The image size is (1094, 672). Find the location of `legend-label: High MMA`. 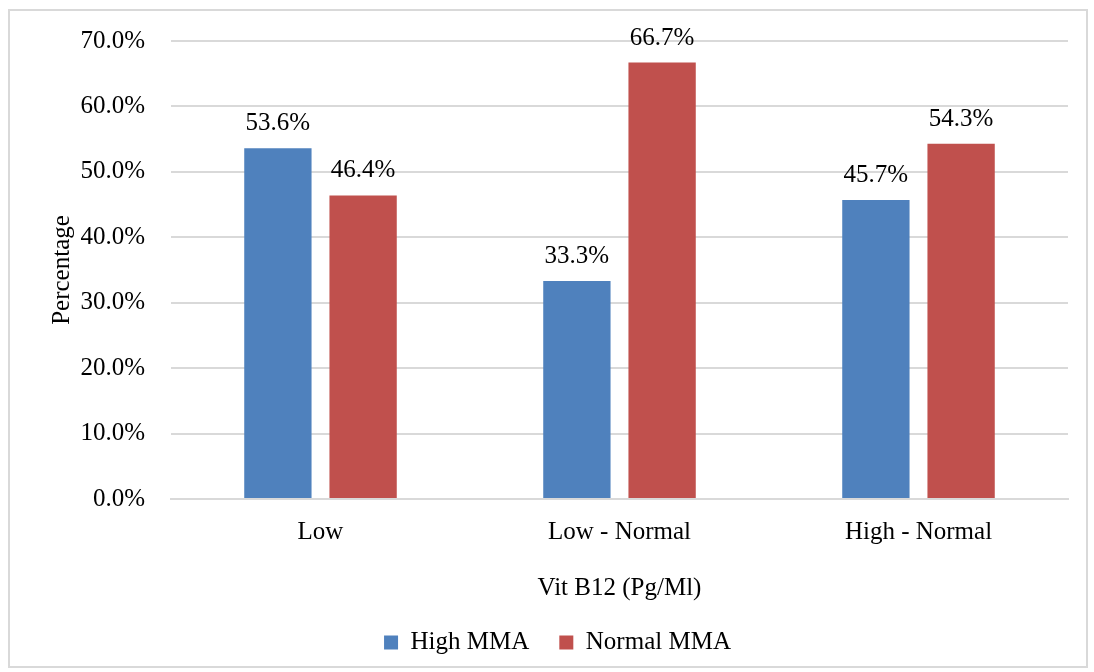

legend-label: High MMA is located at coordinates (470, 641).